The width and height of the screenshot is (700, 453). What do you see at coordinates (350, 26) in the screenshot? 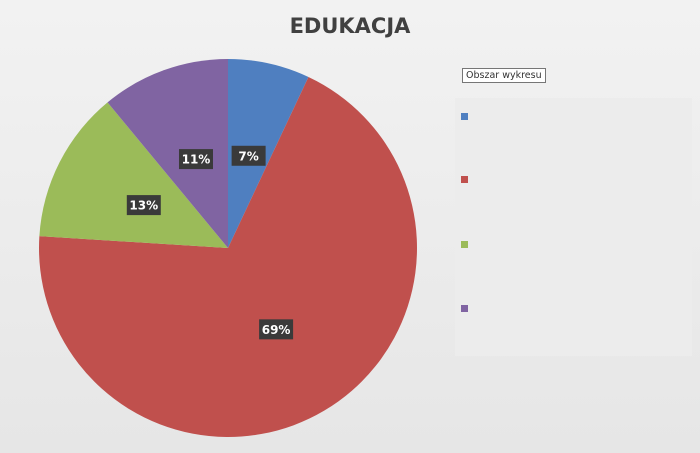
I see `chart-title: EDUKACJA` at bounding box center [350, 26].